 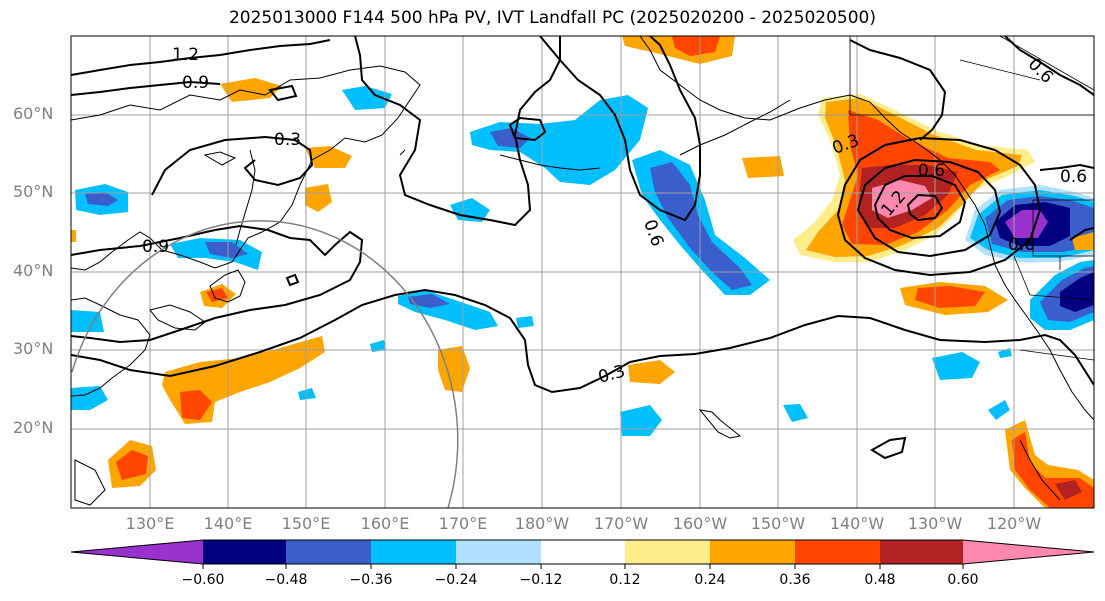 What do you see at coordinates (367, 98) in the screenshot?
I see `negative-anomaly-kamchatka` at bounding box center [367, 98].